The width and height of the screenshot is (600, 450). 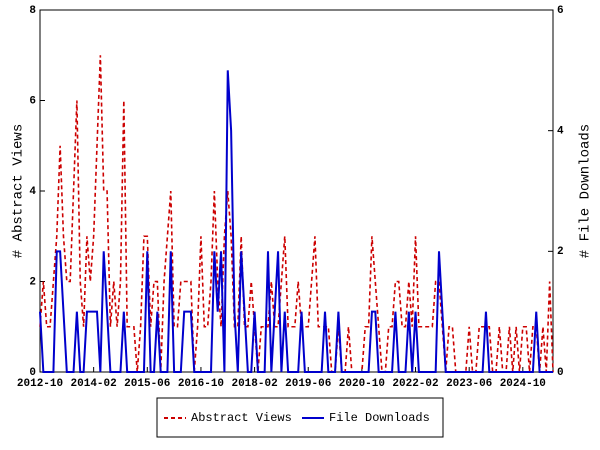 What do you see at coordinates (308, 384) in the screenshot?
I see `x-tick-label: 2019-06` at bounding box center [308, 384].